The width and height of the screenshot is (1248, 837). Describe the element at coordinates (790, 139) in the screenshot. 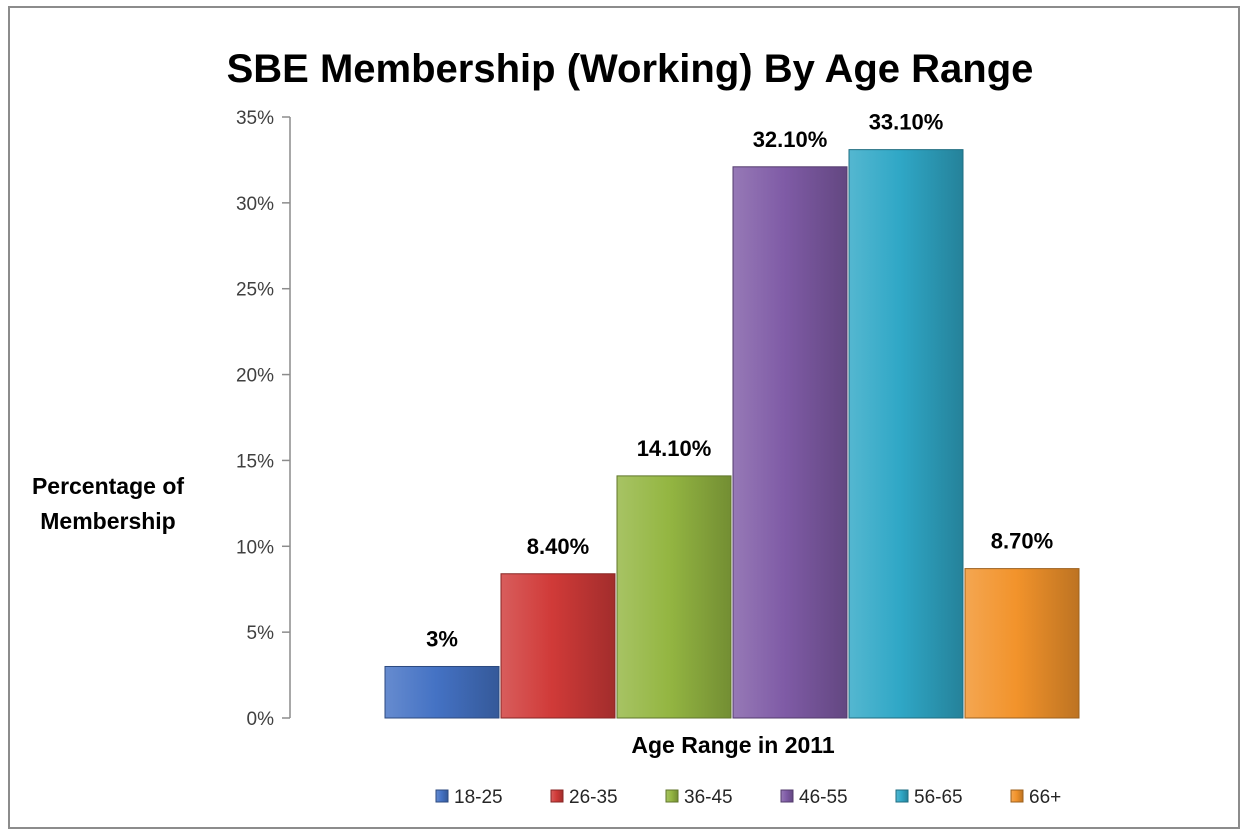

I see `data-label-46-55: 32.10%` at that location.